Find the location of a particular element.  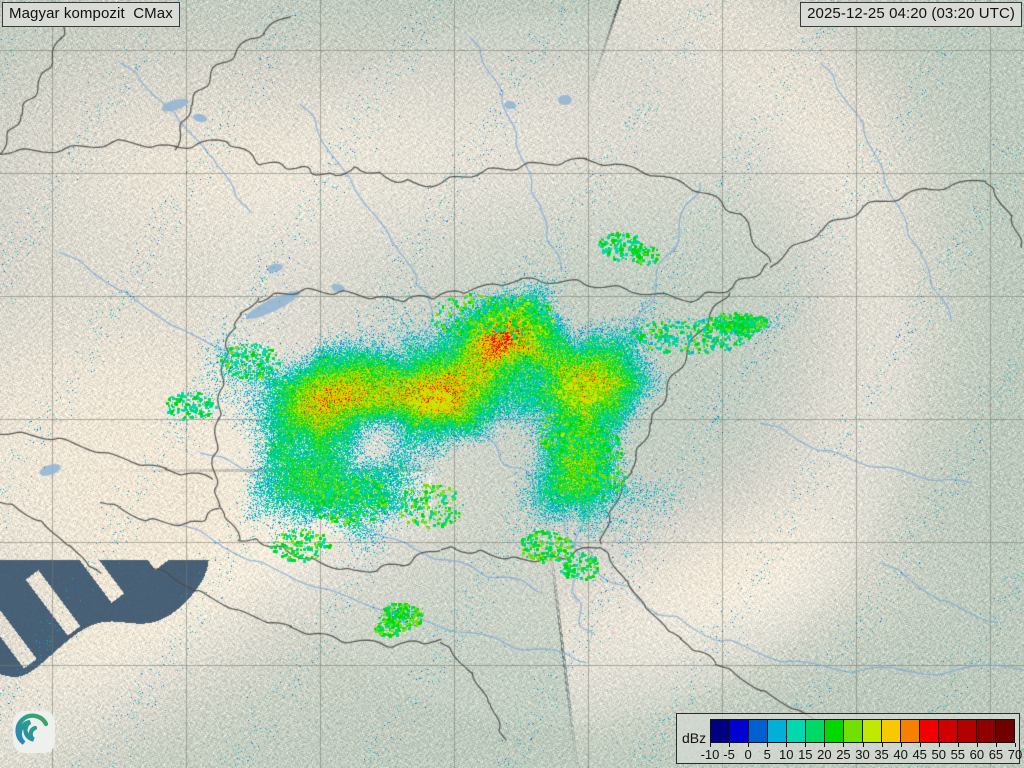

legend-tick-label: -10 is located at coordinates (710, 754).